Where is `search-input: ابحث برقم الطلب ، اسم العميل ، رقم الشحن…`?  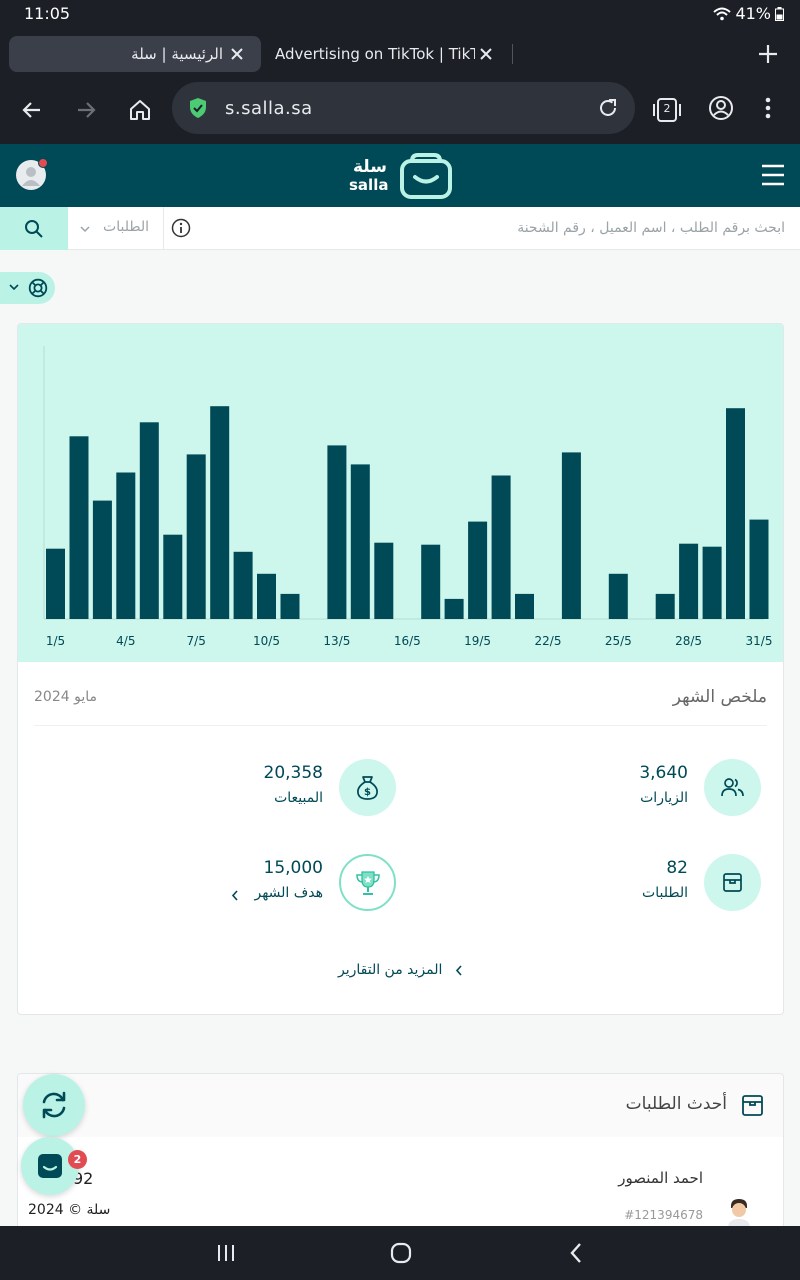 search-input: ابحث برقم الطلب ، اسم العميل ، رقم الشحن… is located at coordinates (651, 228).